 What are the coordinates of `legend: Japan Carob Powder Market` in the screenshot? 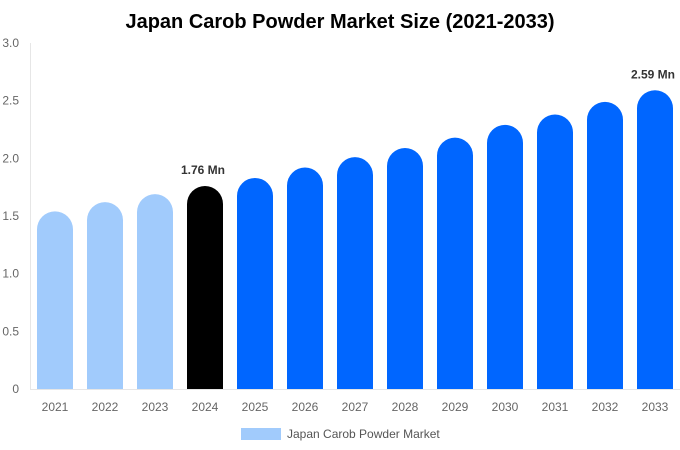 It's located at (340, 434).